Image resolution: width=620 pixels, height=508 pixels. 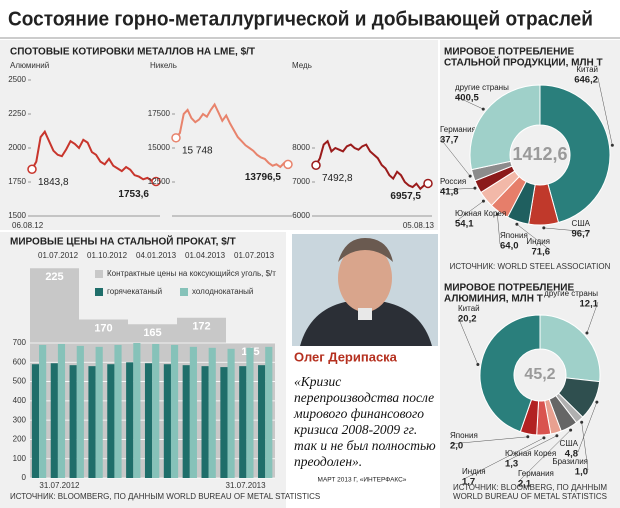 I want to click on y-tick-label: 300, so click(x=20, y=419).